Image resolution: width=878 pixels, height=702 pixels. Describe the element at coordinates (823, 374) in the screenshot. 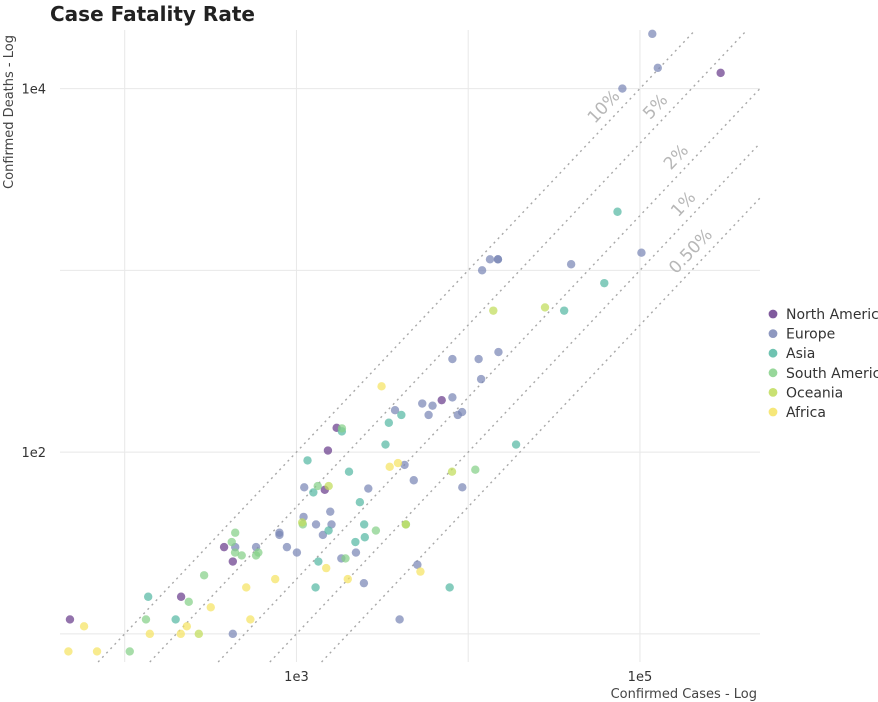

I see `legend-item: South America` at that location.